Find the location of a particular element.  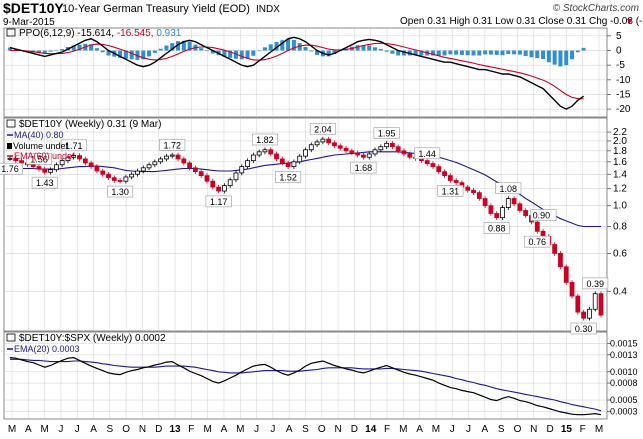

price-label: 0.90 is located at coordinates (542, 216).